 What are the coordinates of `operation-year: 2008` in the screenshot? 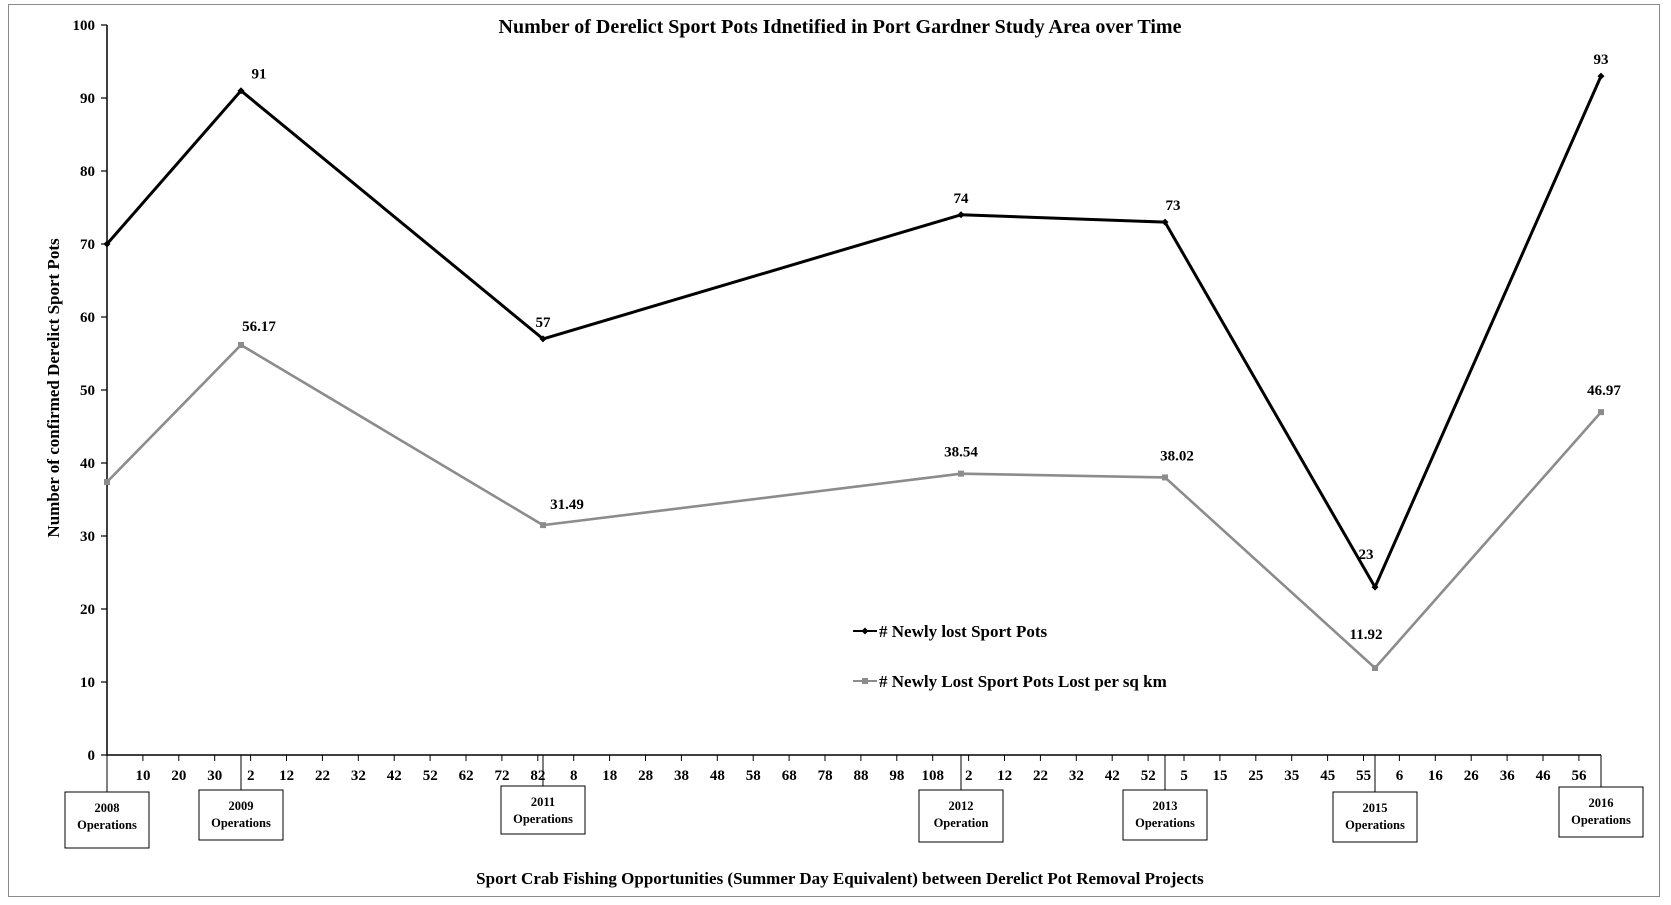 It's located at (107, 808).